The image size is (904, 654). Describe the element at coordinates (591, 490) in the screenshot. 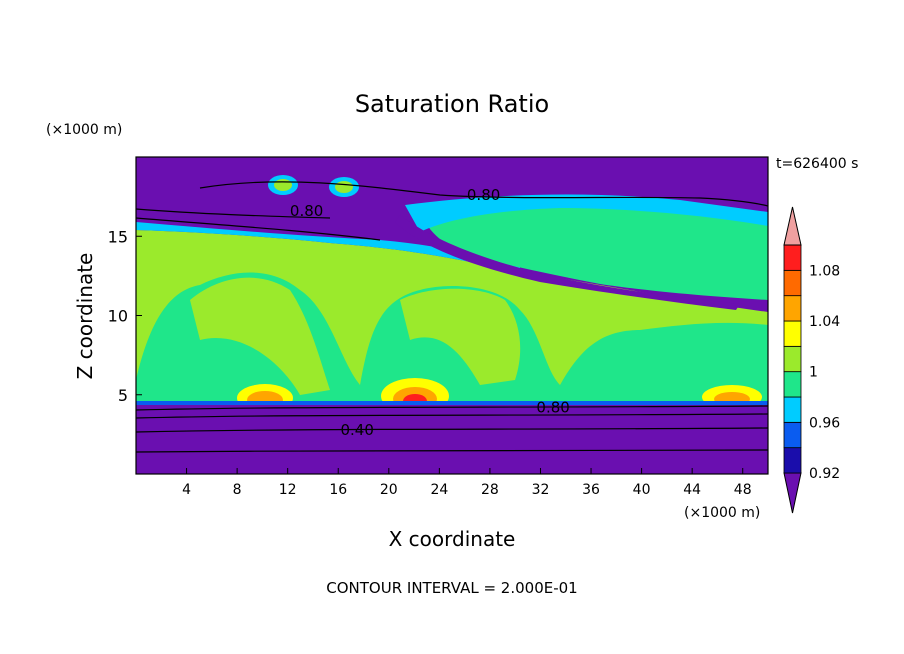

I see `x-tick-label: 36` at that location.